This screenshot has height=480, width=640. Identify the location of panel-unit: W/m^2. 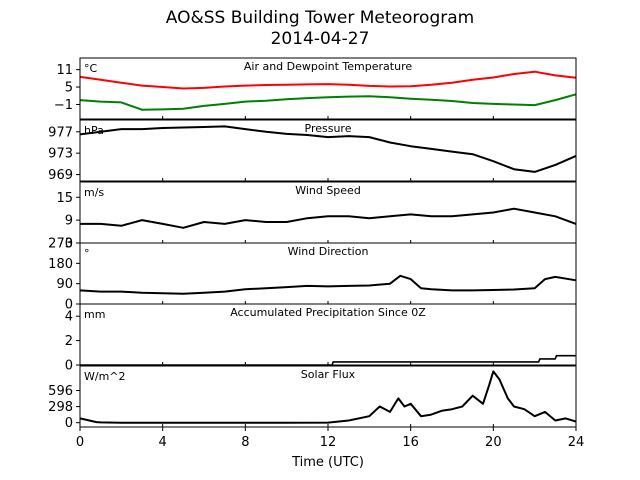
(105, 376).